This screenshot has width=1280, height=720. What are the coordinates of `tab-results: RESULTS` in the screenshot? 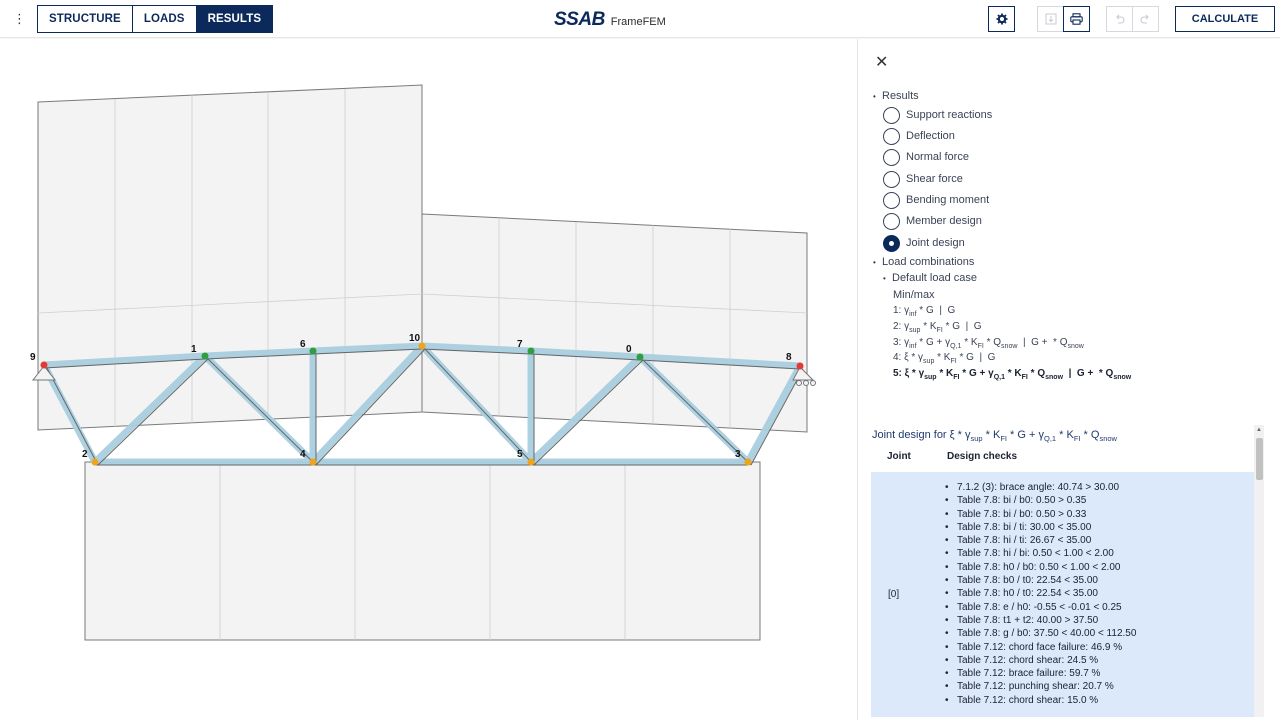 It's located at (234, 19).